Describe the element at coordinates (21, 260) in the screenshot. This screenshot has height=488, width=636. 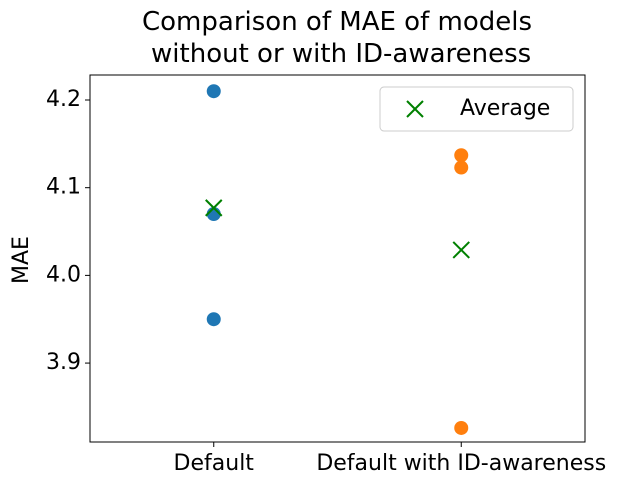
I see `y-axis-label: MAE` at that location.